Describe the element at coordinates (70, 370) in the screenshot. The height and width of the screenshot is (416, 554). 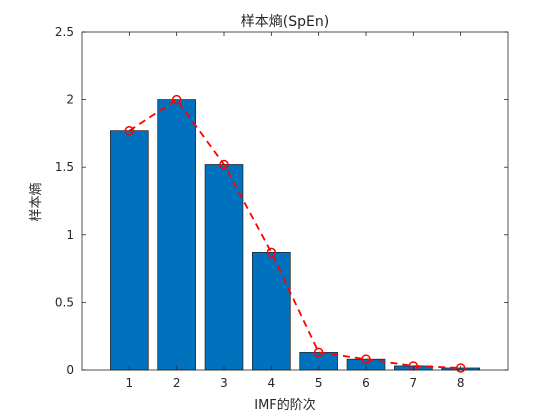
I see `y-tick-label: 0` at that location.